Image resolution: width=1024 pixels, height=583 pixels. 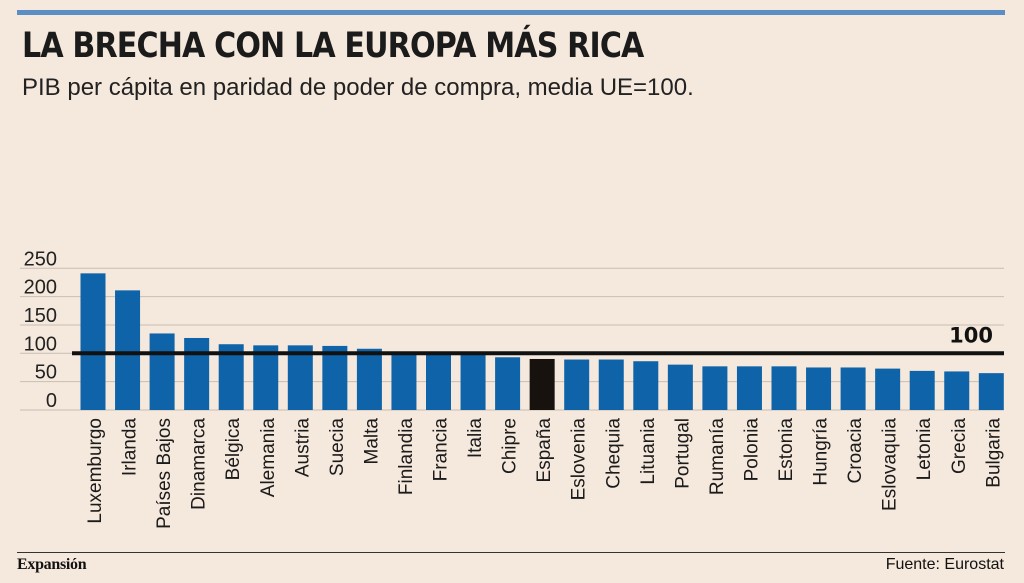 What do you see at coordinates (717, 457) in the screenshot?
I see `x-tick-label: Rumanía` at bounding box center [717, 457].